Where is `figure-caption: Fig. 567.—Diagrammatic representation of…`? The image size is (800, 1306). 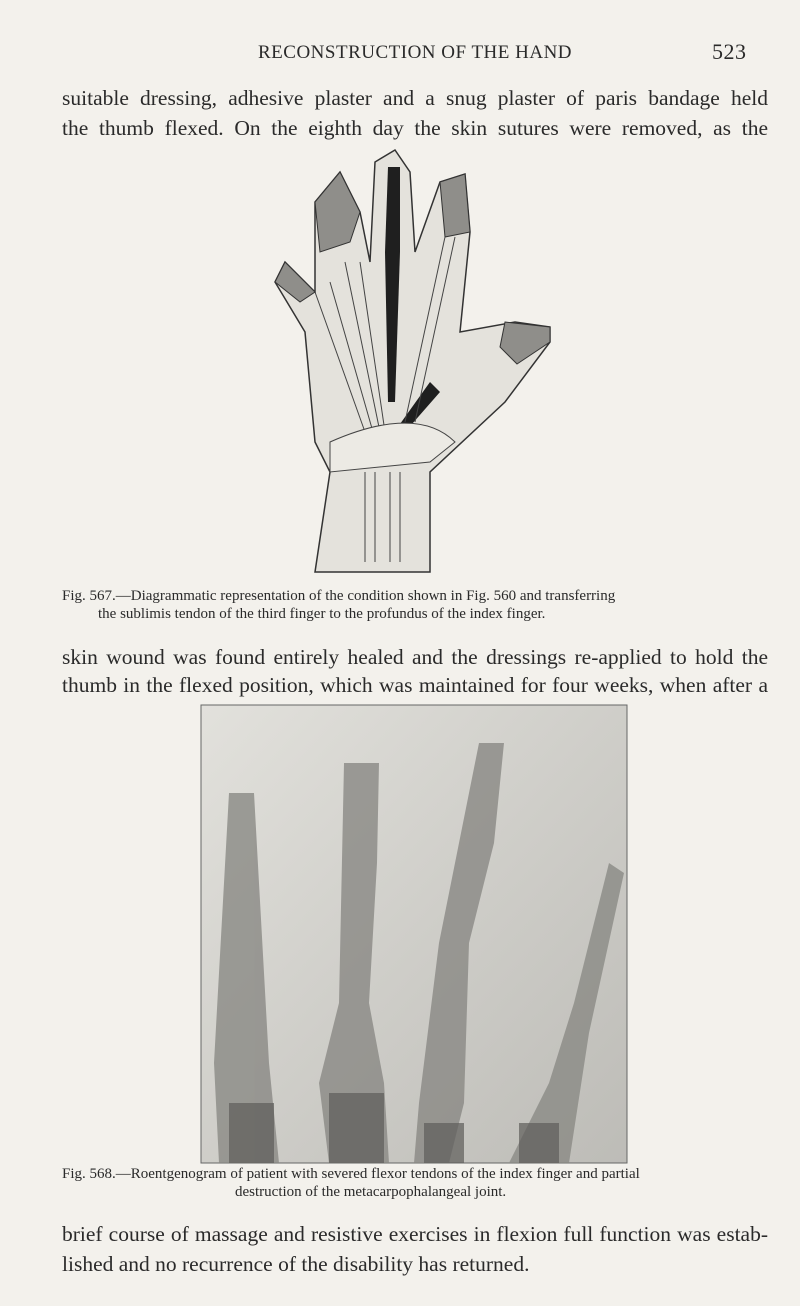
figure-caption: Fig. 567.—Diagrammatic representation of… is located at coordinates (339, 596).